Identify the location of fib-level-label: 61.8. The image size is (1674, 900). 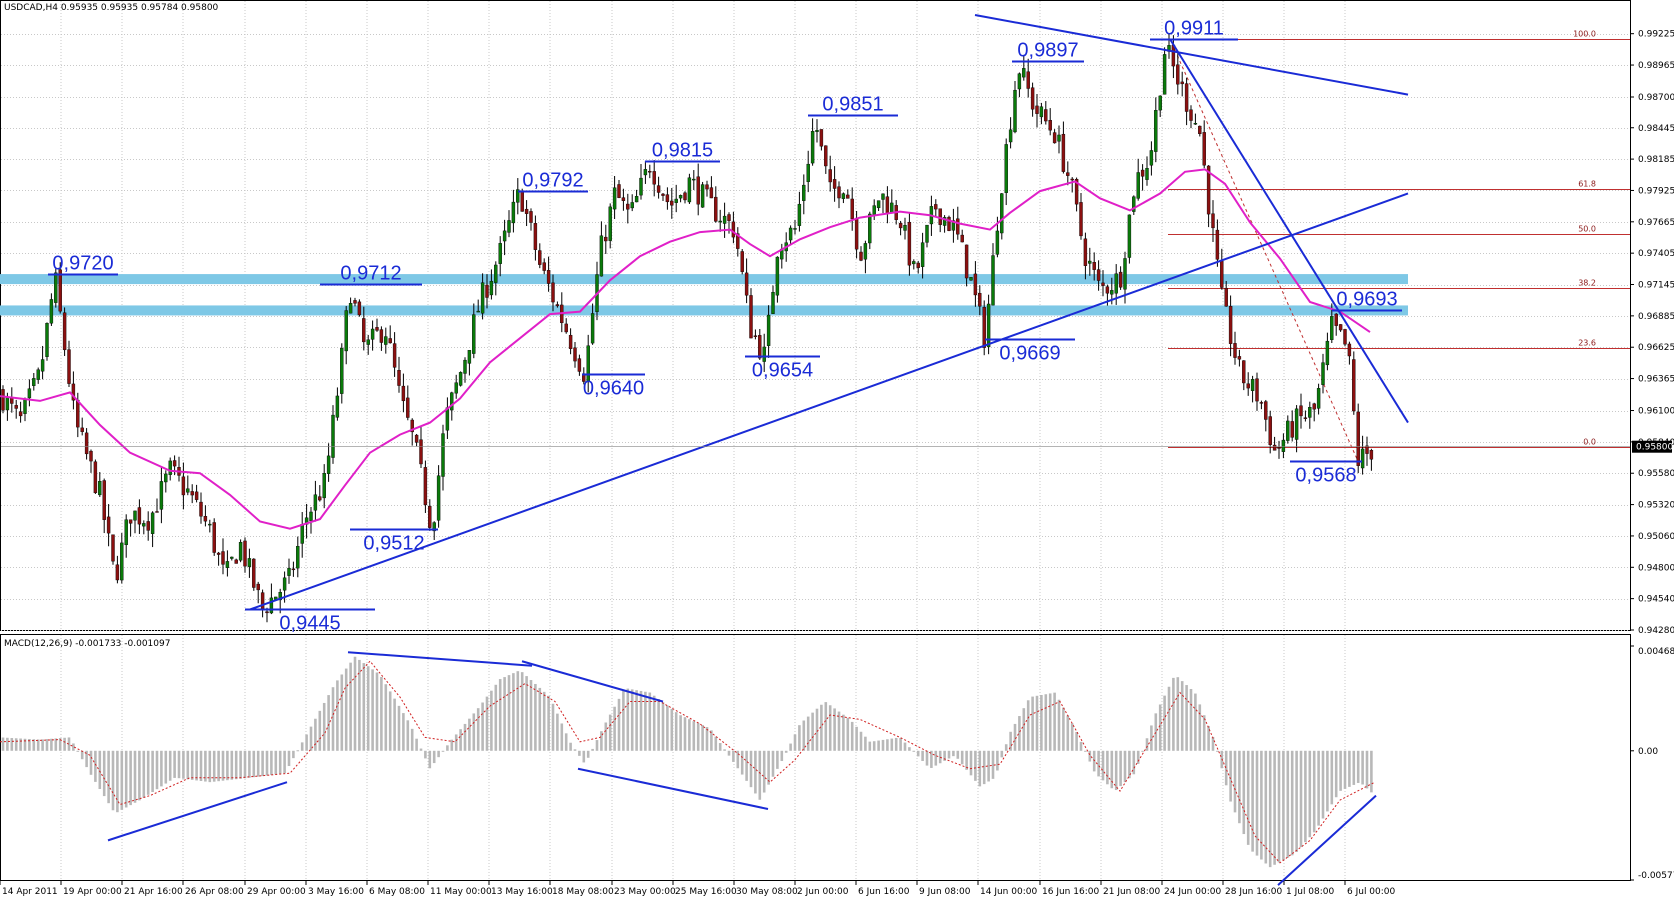
(1587, 184).